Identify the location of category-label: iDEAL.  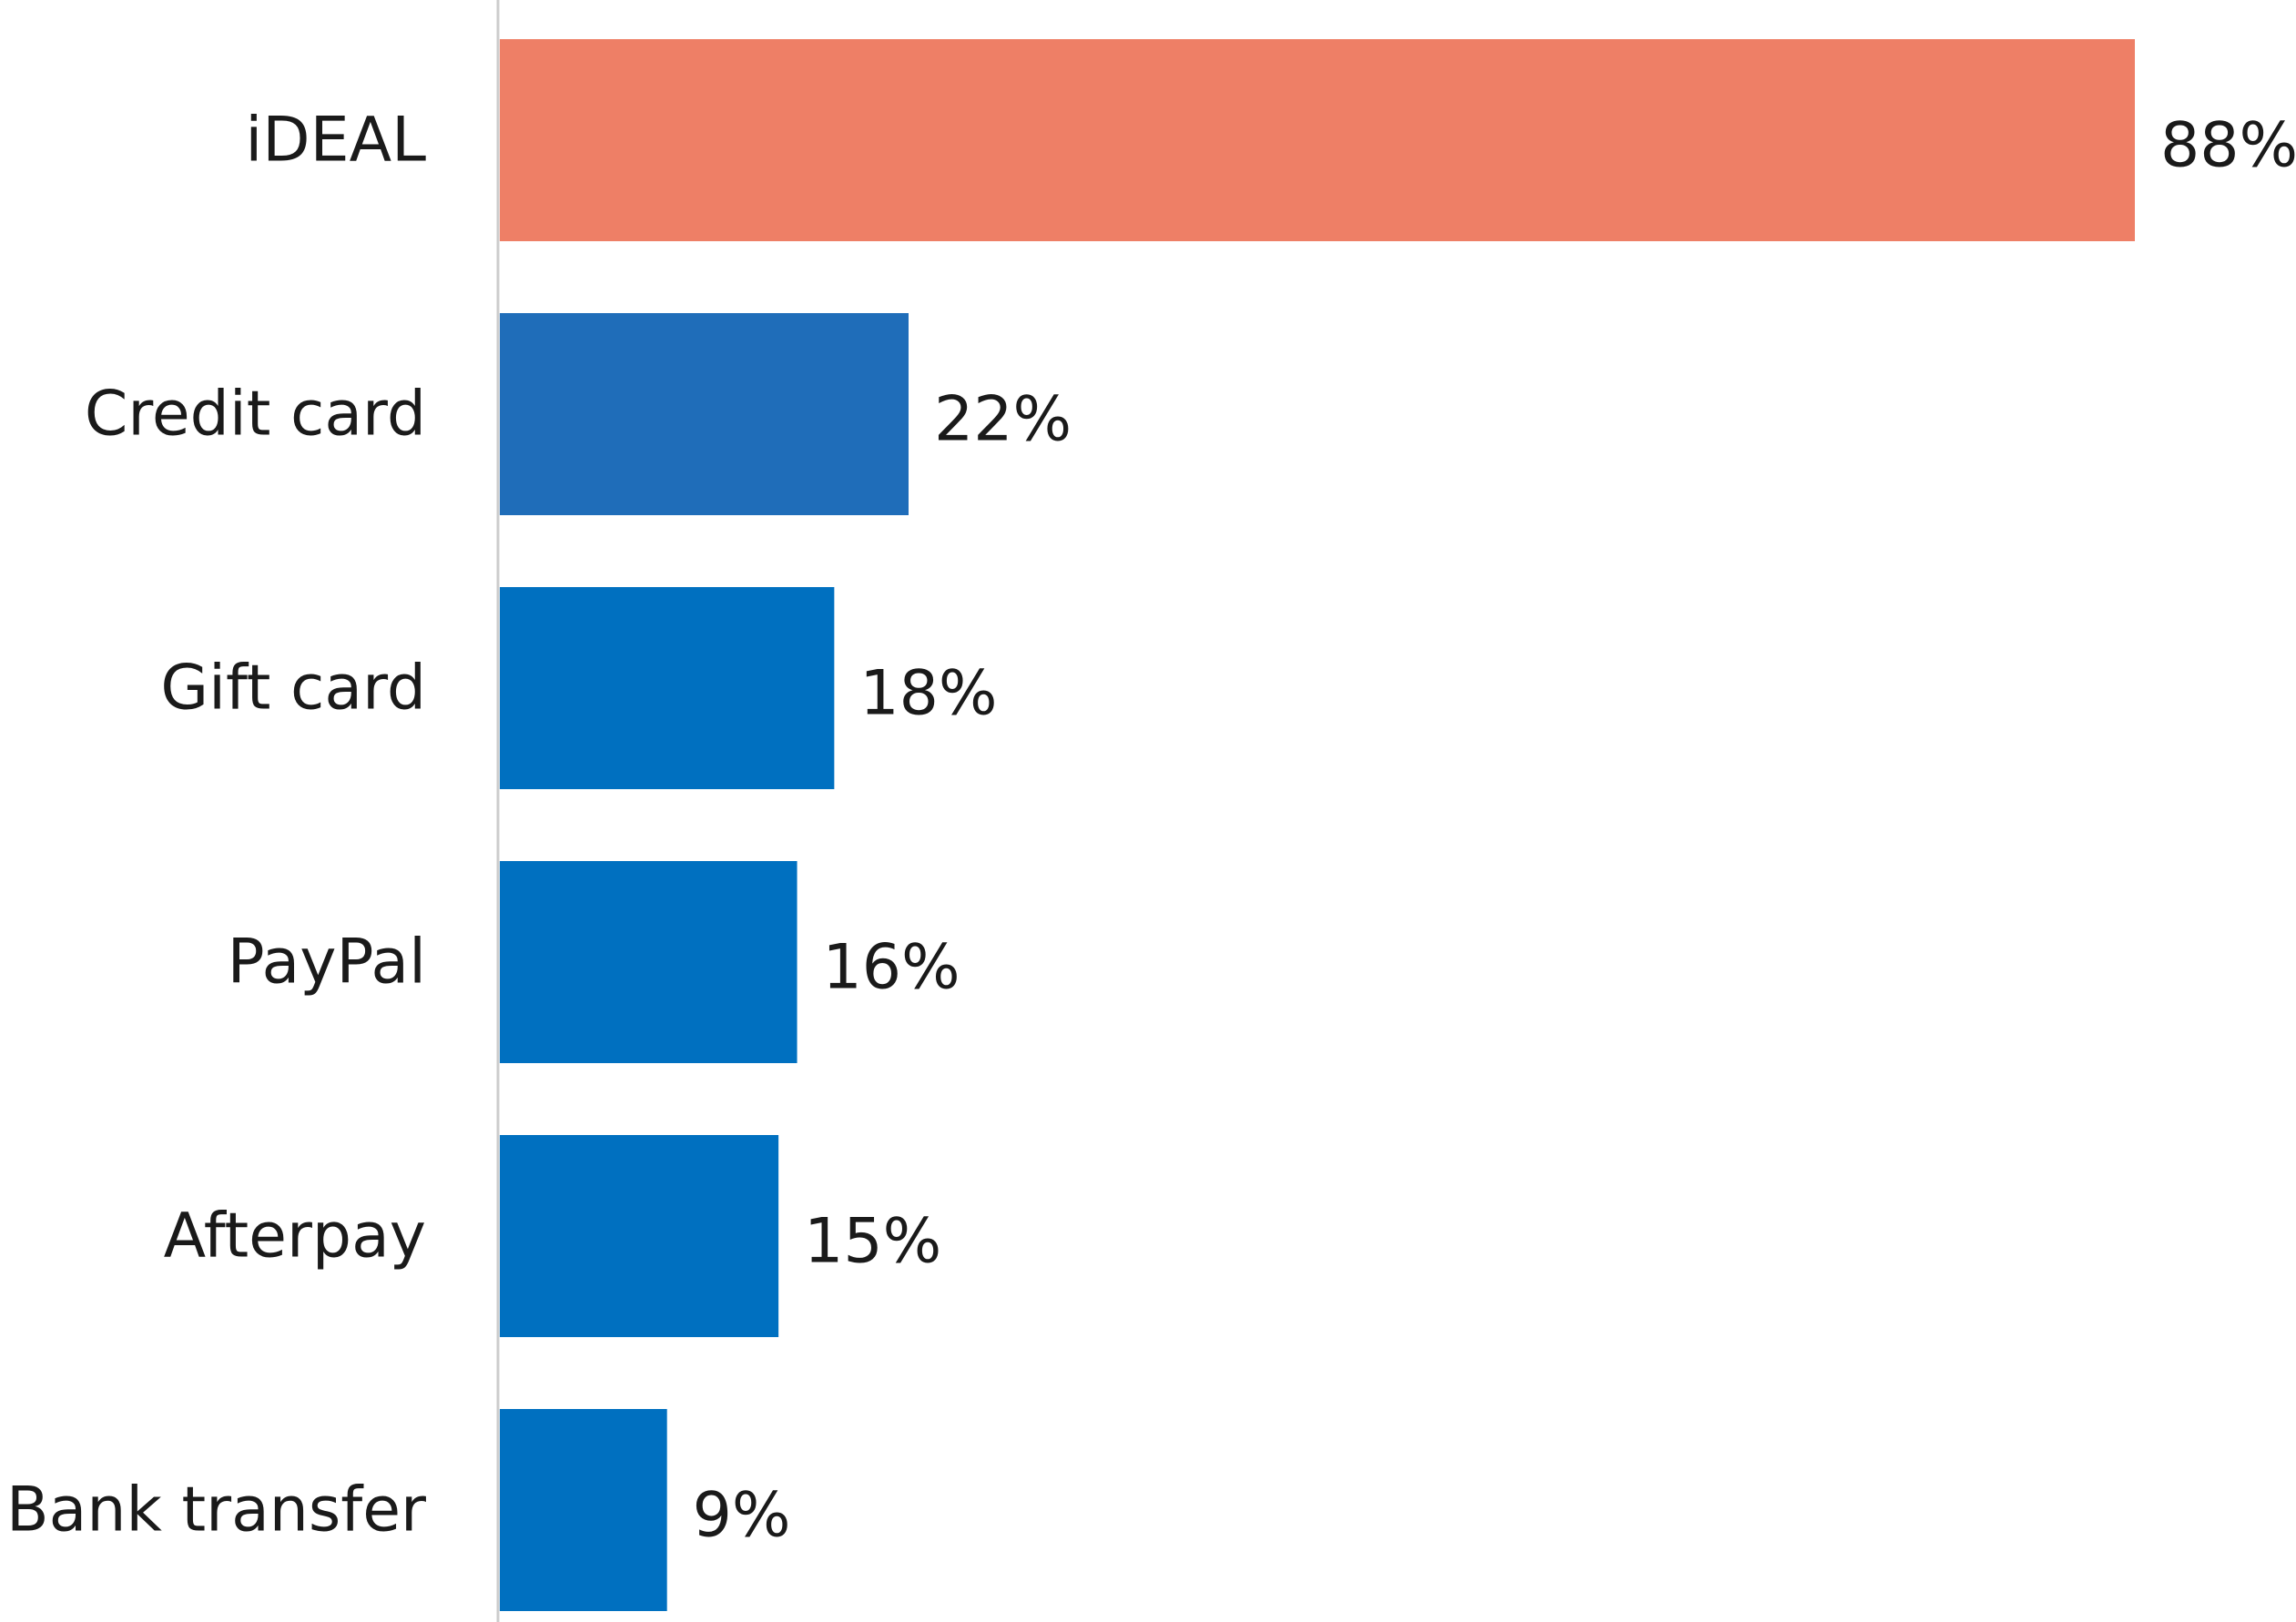
(335, 141).